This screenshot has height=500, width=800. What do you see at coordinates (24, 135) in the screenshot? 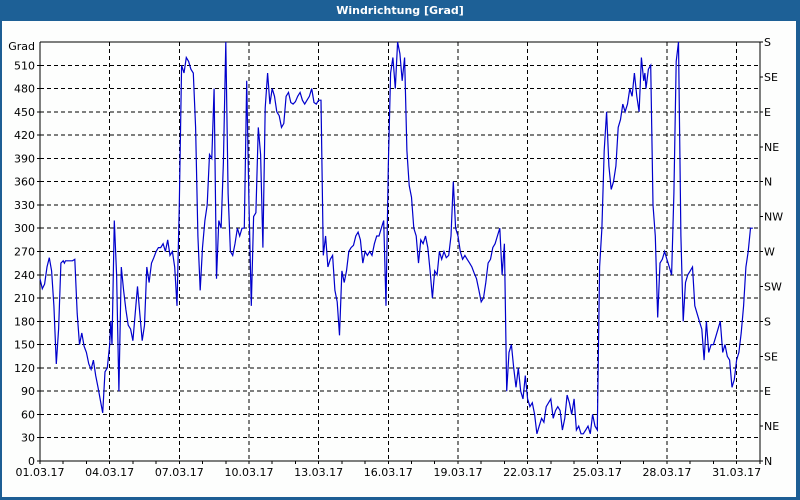
I see `y-tick-label: 420` at bounding box center [24, 135].